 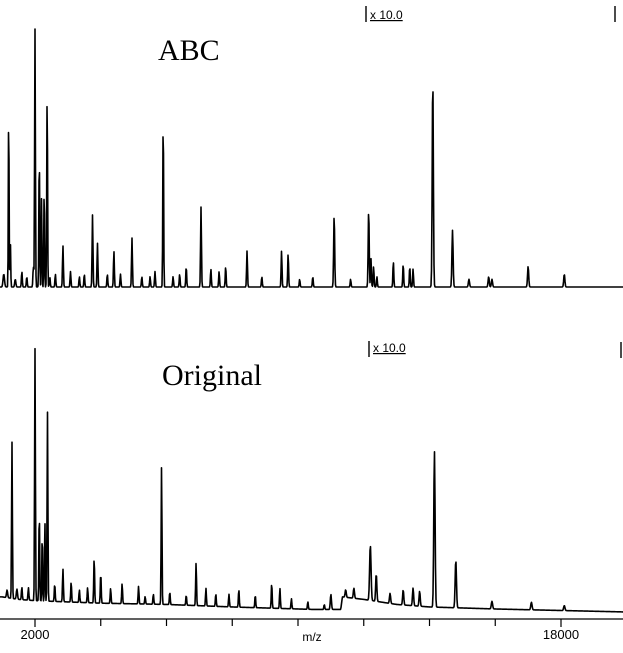 I want to click on x-tick-label: 2000, so click(x=35, y=634).